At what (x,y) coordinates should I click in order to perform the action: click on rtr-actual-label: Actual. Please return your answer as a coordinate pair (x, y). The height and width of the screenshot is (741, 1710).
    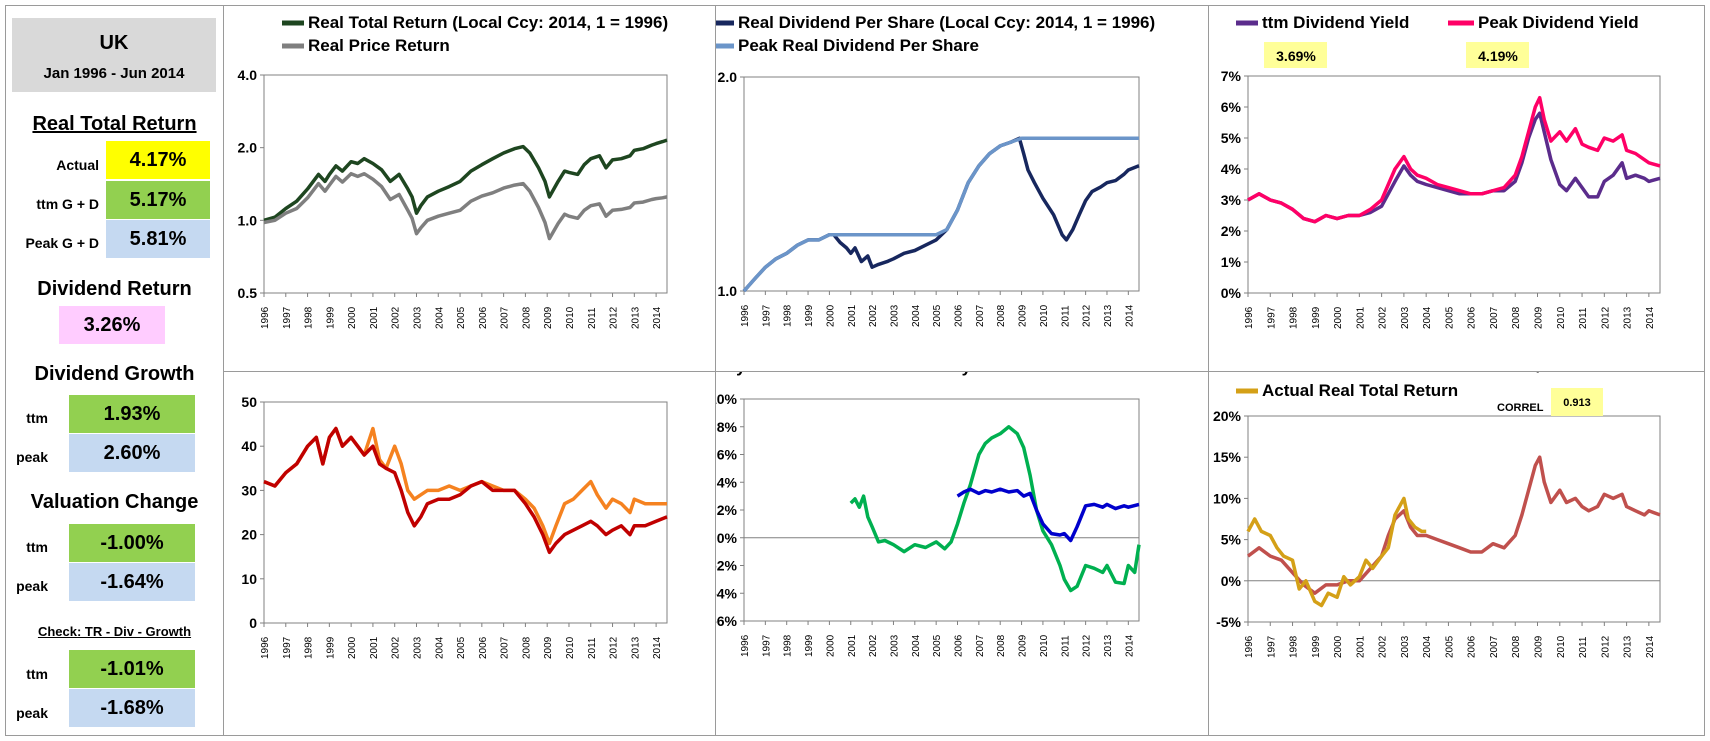
    Looking at the image, I should click on (77, 165).